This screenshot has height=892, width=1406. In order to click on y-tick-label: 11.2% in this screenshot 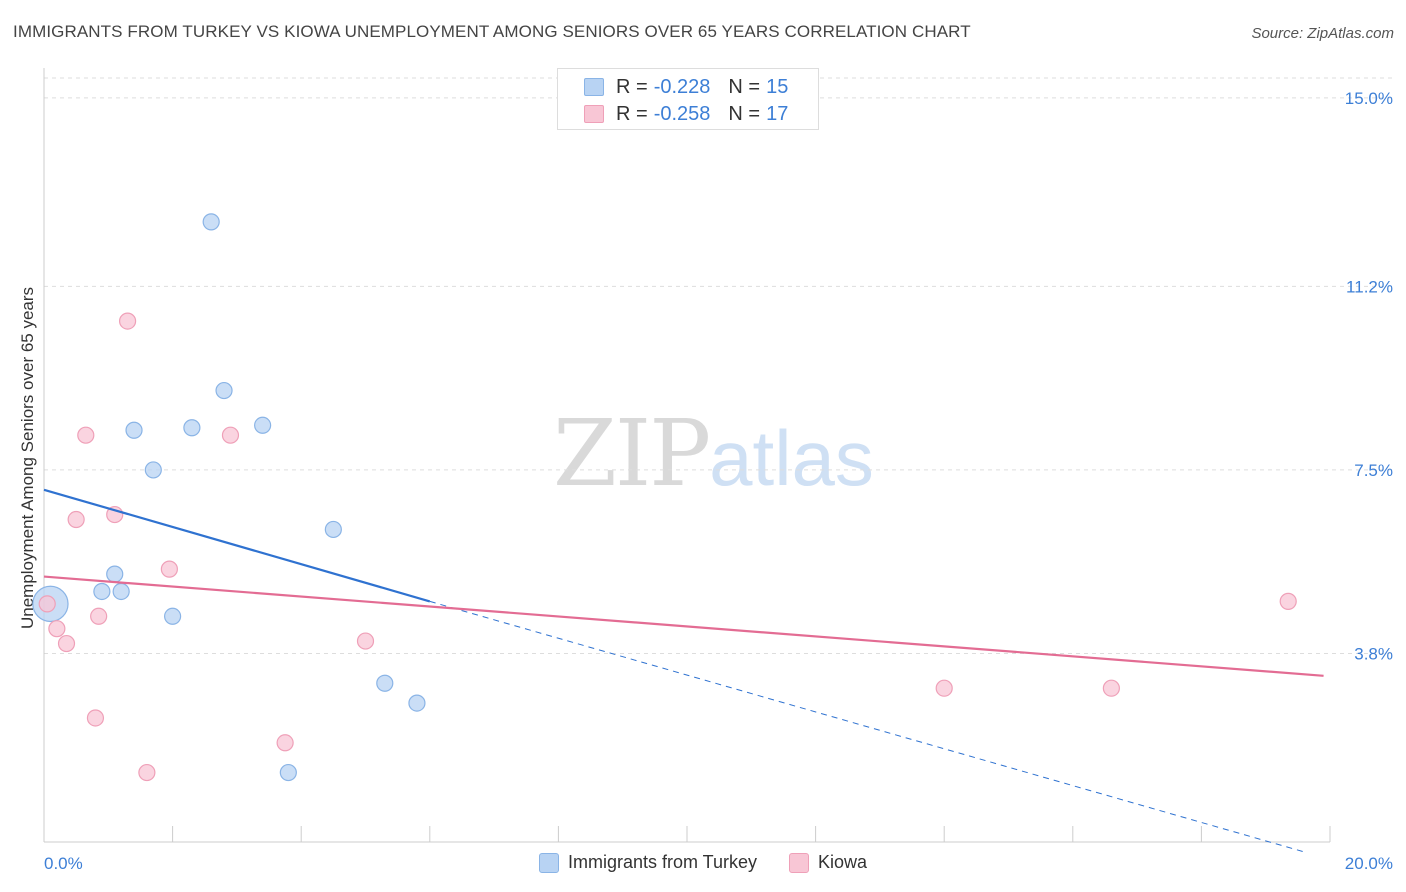, I will do `click(1369, 286)`.